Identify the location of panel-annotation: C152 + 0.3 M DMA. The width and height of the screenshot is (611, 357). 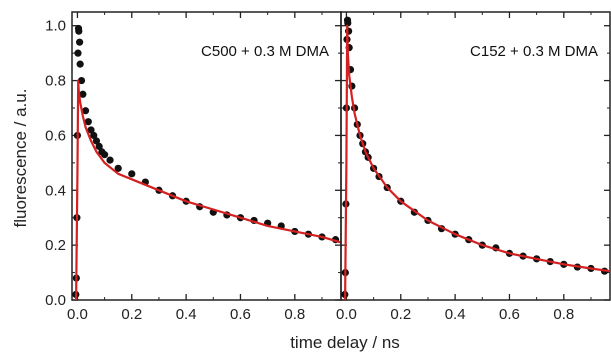
(534, 51).